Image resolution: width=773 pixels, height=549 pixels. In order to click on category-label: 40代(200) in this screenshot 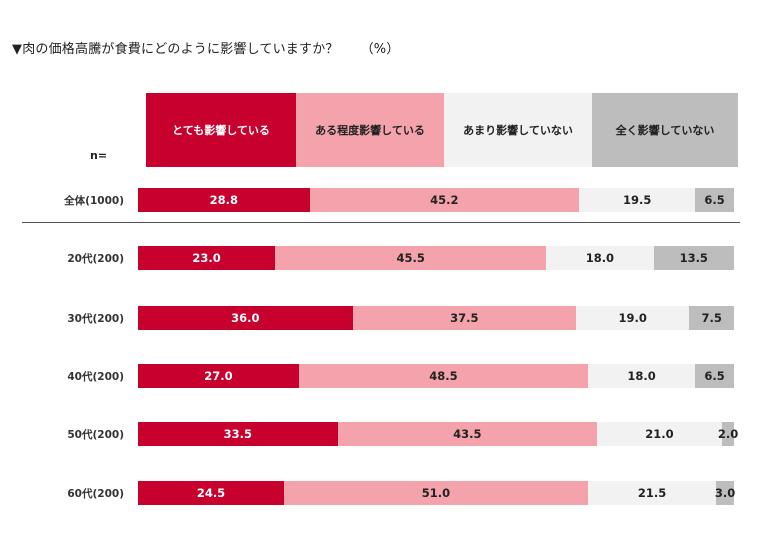, I will do `click(95, 377)`.